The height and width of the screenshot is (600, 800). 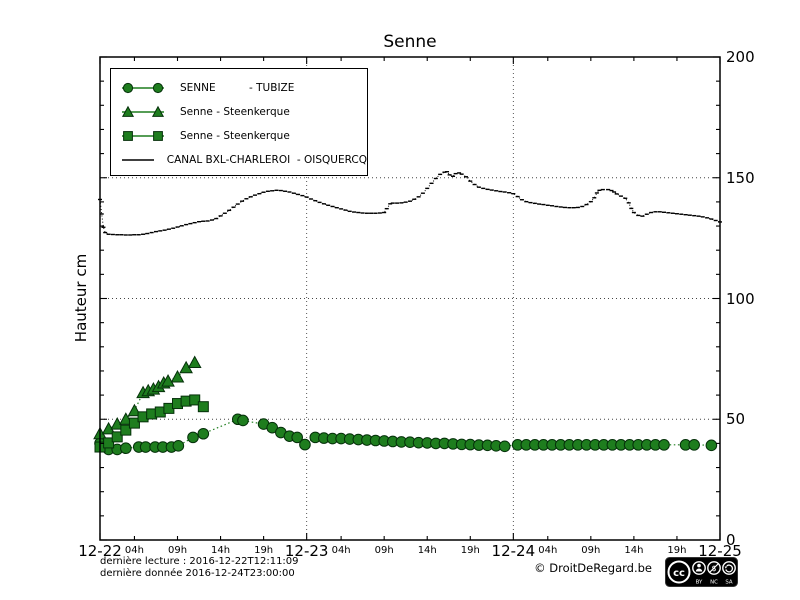 I want to click on legend-item-label: SENNE - TUBIZE, so click(x=237, y=88).